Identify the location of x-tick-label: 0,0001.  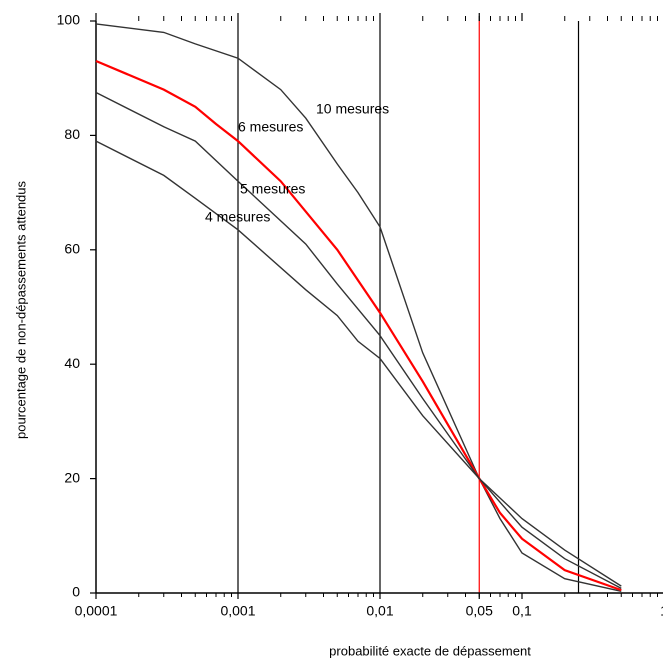
(96, 611).